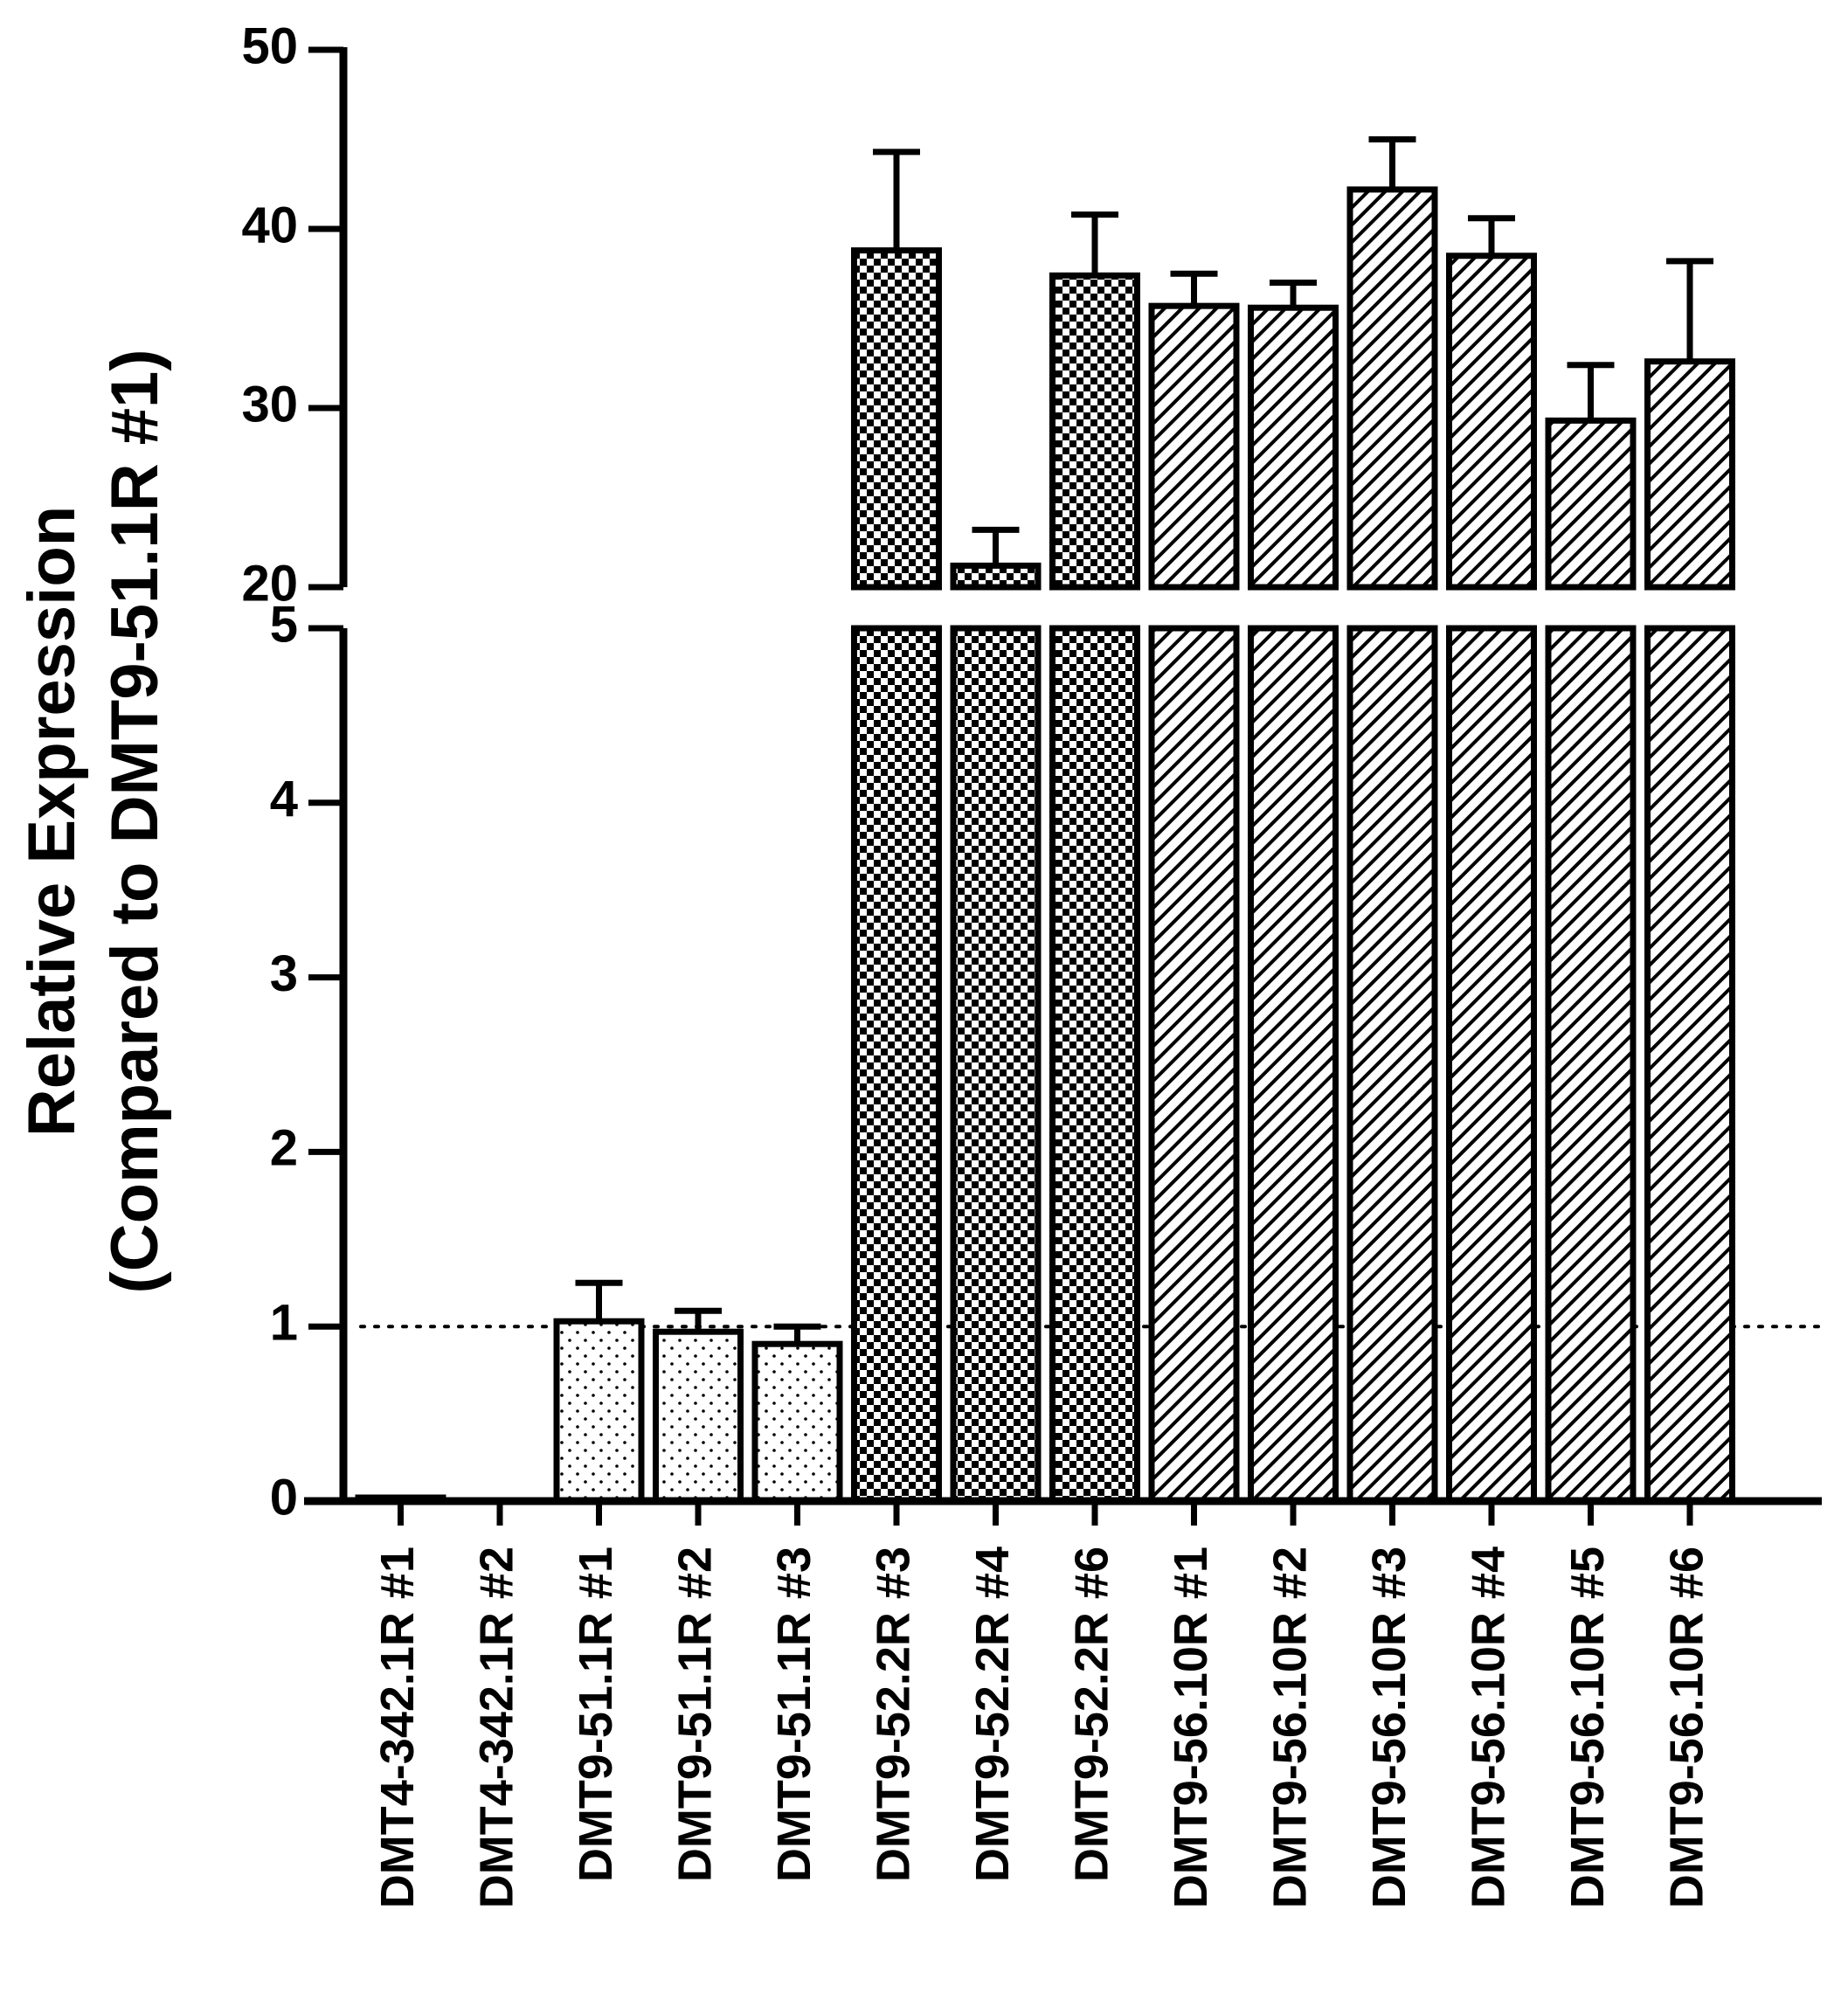  Describe the element at coordinates (794, 1714) in the screenshot. I see `x-tick-label: DMT9-51.1R #3` at that location.